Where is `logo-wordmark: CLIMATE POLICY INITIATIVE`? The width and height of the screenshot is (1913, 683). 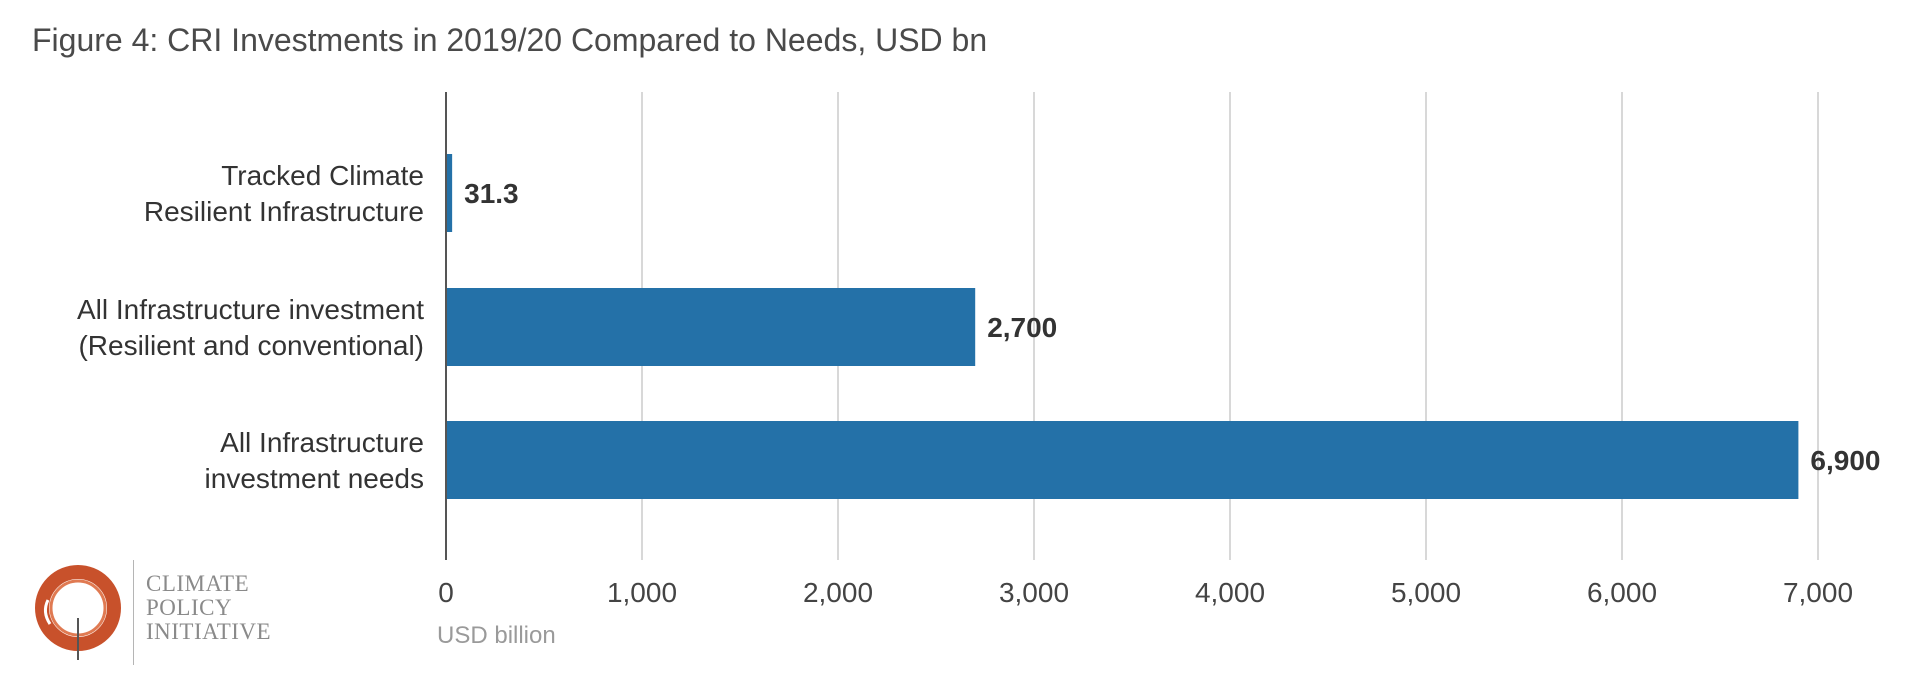
logo-wordmark: CLIMATE POLICY INITIATIVE is located at coordinates (208, 608).